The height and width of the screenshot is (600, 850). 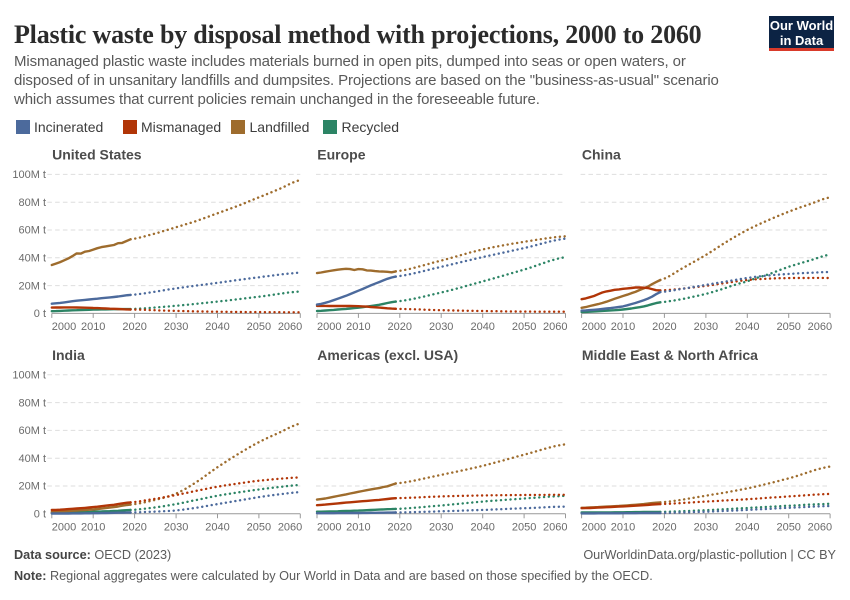 What do you see at coordinates (387, 355) in the screenshot?
I see `svg-text: Americas (excl. USA)` at bounding box center [387, 355].